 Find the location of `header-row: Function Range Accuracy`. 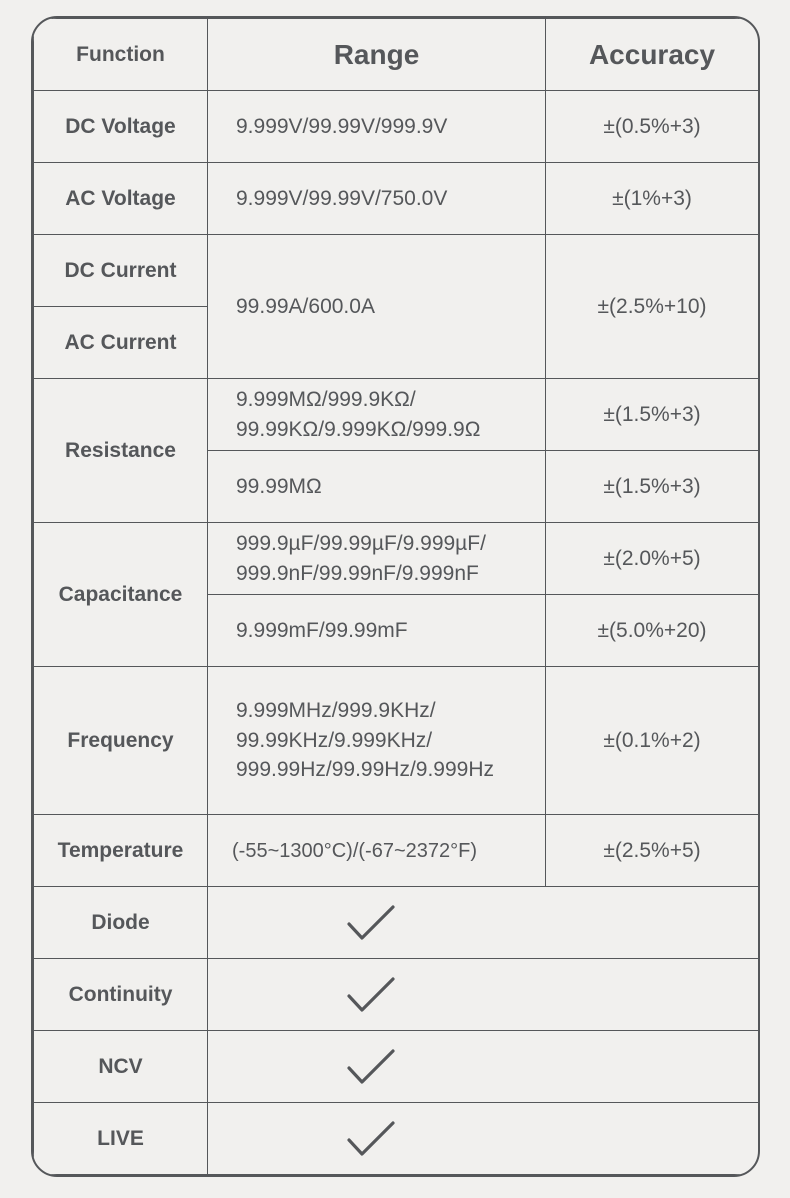

header-row: Function Range Accuracy is located at coordinates (395, 54).